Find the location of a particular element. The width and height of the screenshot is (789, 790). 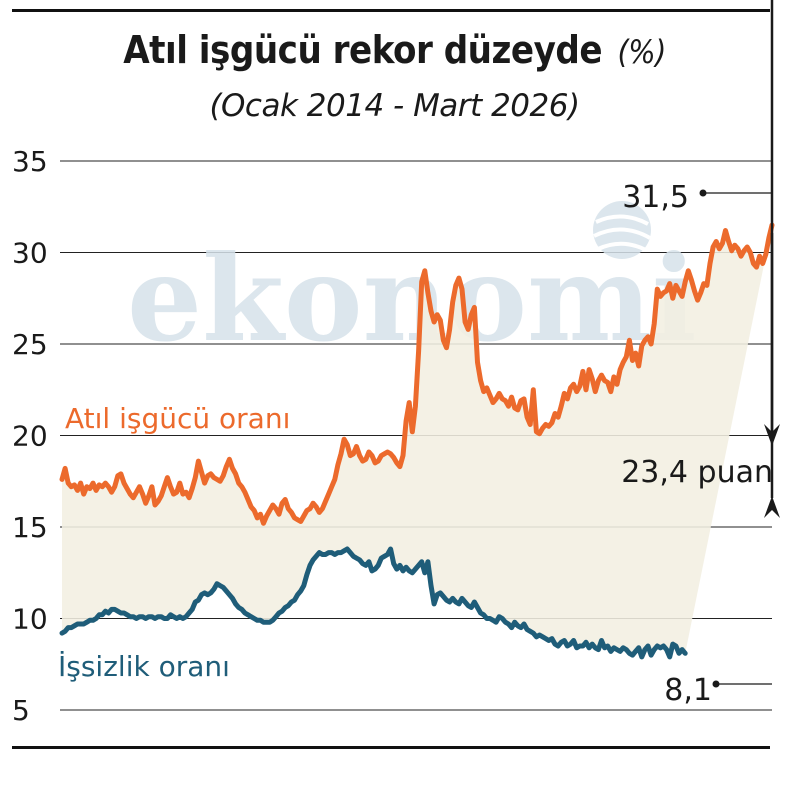

annotation-gap: 23,4 puan is located at coordinates (697, 472).